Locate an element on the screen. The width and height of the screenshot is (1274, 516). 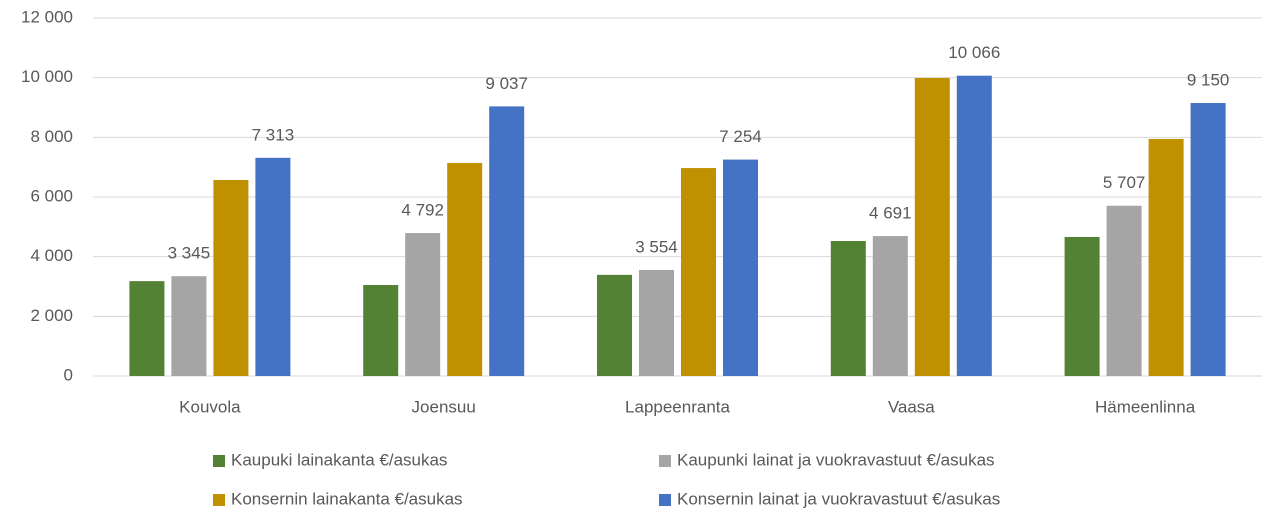
data-label: 4 792 is located at coordinates (422, 210).